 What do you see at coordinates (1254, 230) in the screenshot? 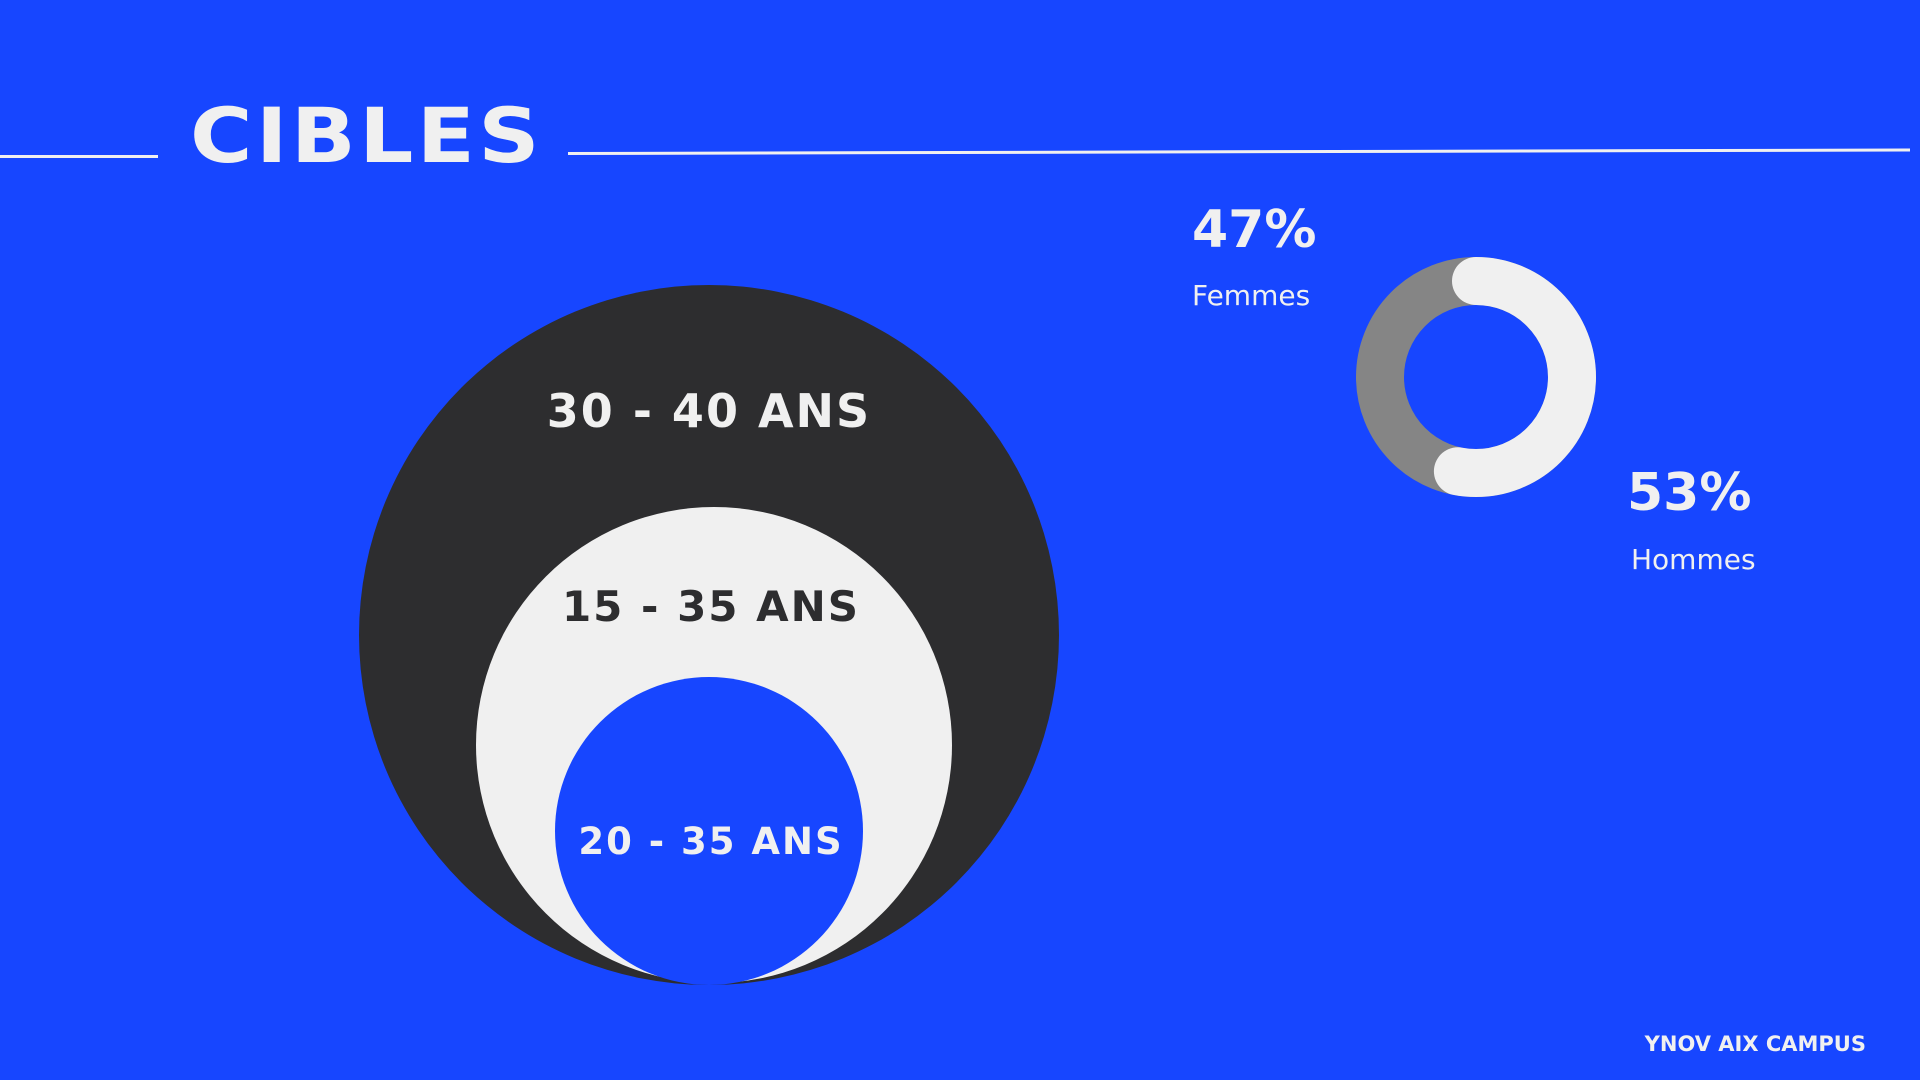
I see `femmes-percentage: 47%` at bounding box center [1254, 230].